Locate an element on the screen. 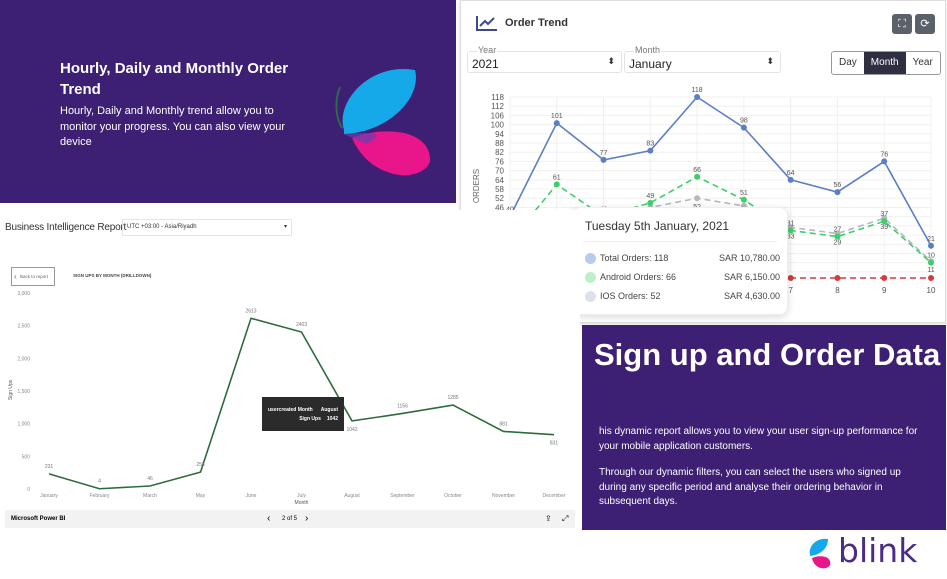  fullscreen-icon: ⛶ is located at coordinates (902, 24).